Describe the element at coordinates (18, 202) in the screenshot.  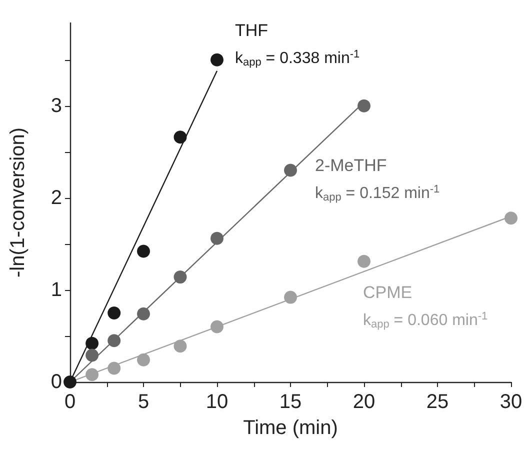
I see `y-axis-title: -ln(1-conversion)` at that location.